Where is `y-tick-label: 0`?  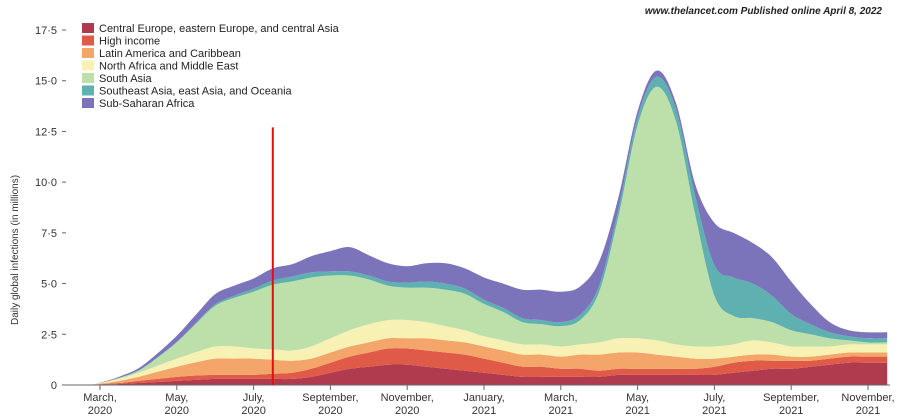 y-tick-label: 0 is located at coordinates (54, 386).